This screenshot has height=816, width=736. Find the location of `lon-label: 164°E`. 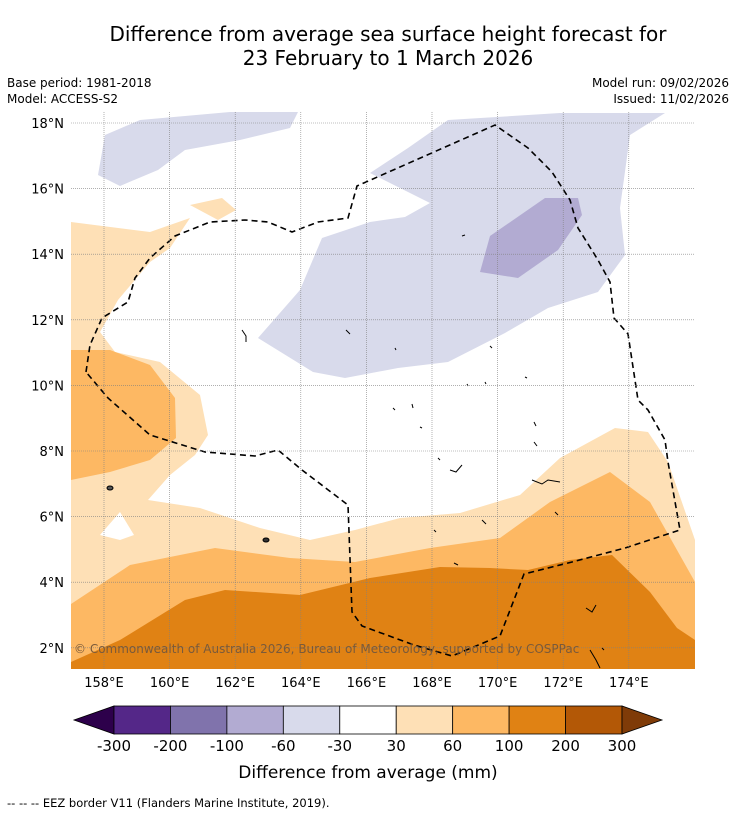

lon-label: 164°E is located at coordinates (301, 683).